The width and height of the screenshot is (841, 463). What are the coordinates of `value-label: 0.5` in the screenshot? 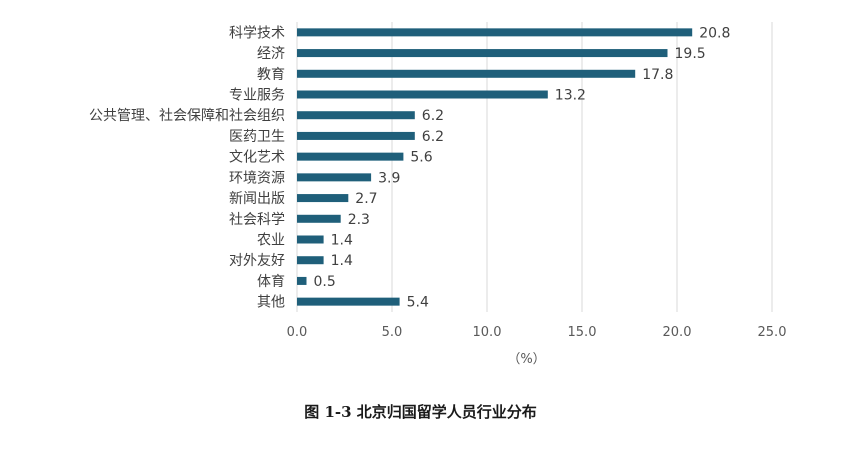 It's located at (325, 282).